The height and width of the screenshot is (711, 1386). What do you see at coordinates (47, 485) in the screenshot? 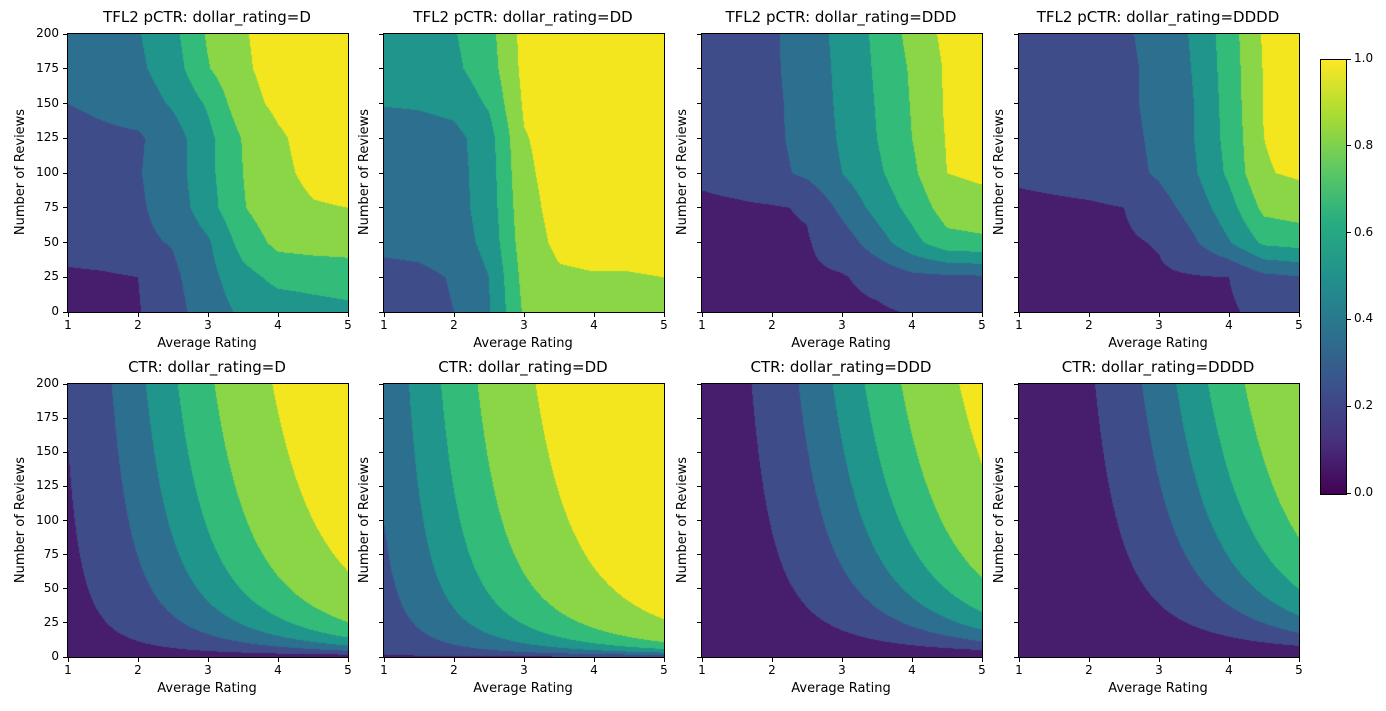
I see `y-tick-label: 125` at bounding box center [47, 485].